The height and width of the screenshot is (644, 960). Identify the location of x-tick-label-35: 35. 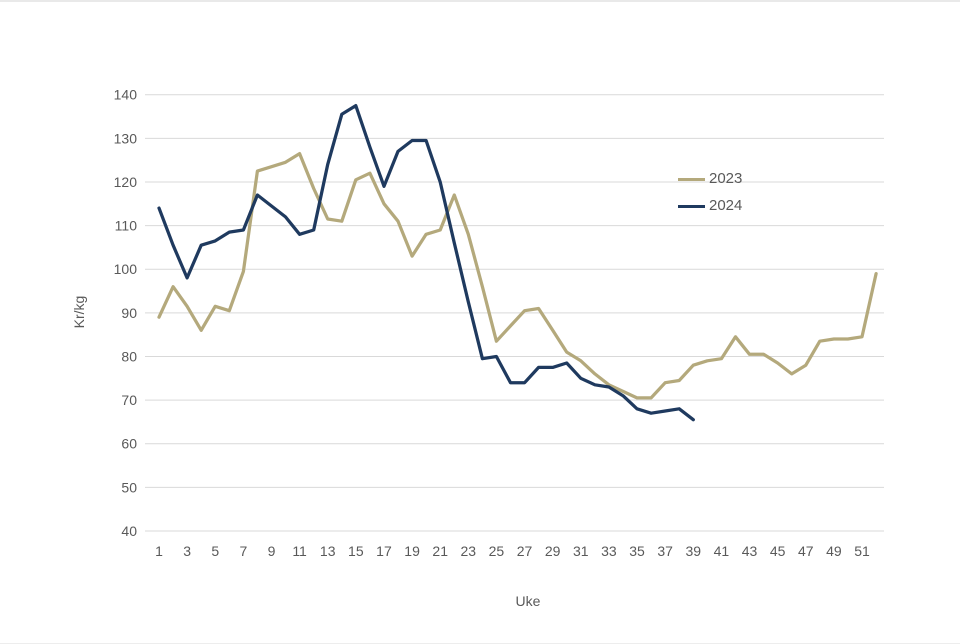
(637, 551).